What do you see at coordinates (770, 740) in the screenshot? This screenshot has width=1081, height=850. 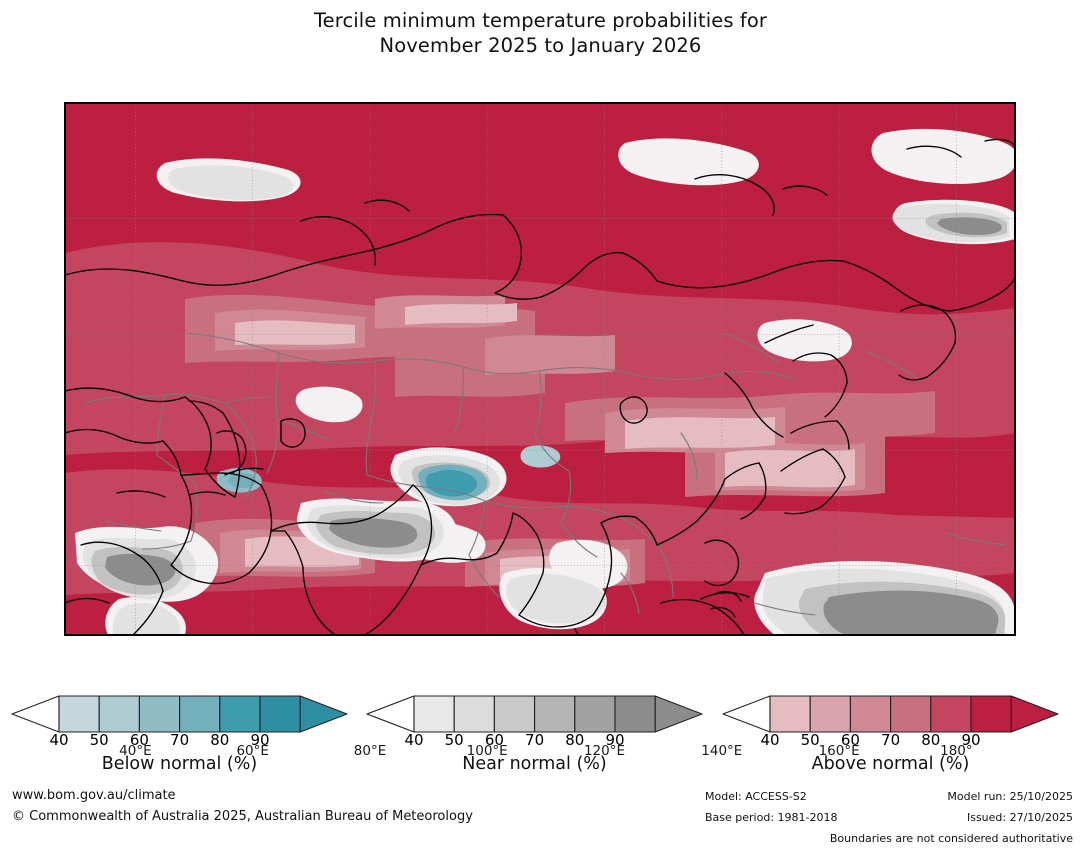 I see `cb2-tick-40: 40` at bounding box center [770, 740].